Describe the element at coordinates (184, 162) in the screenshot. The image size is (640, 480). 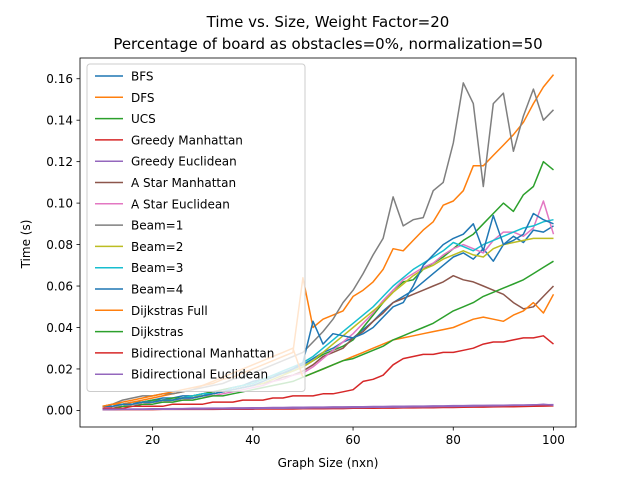
I see `legend-label-4: Greedy Euclidean` at that location.